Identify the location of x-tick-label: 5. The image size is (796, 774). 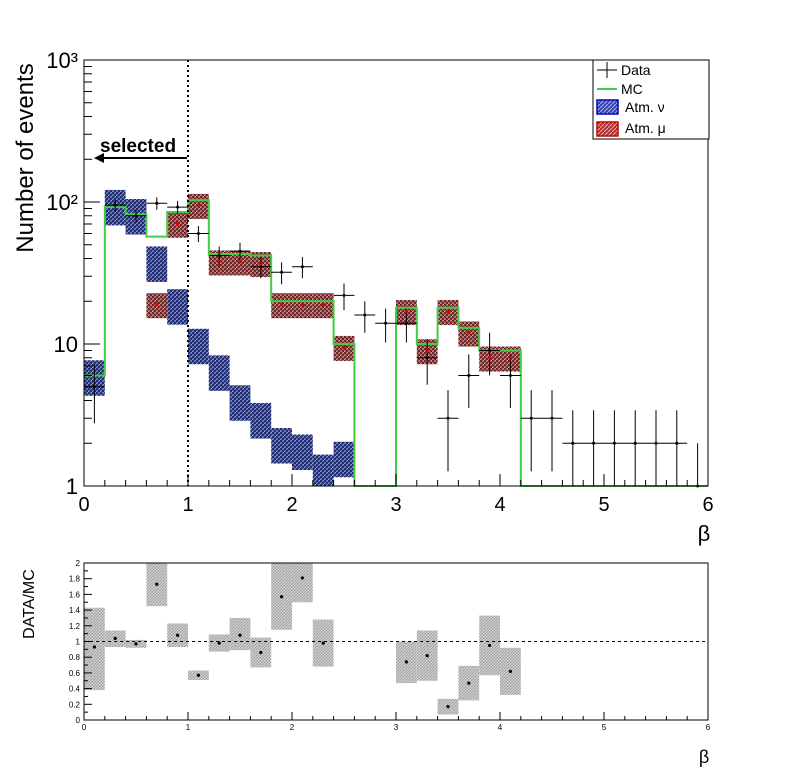
(603, 505).